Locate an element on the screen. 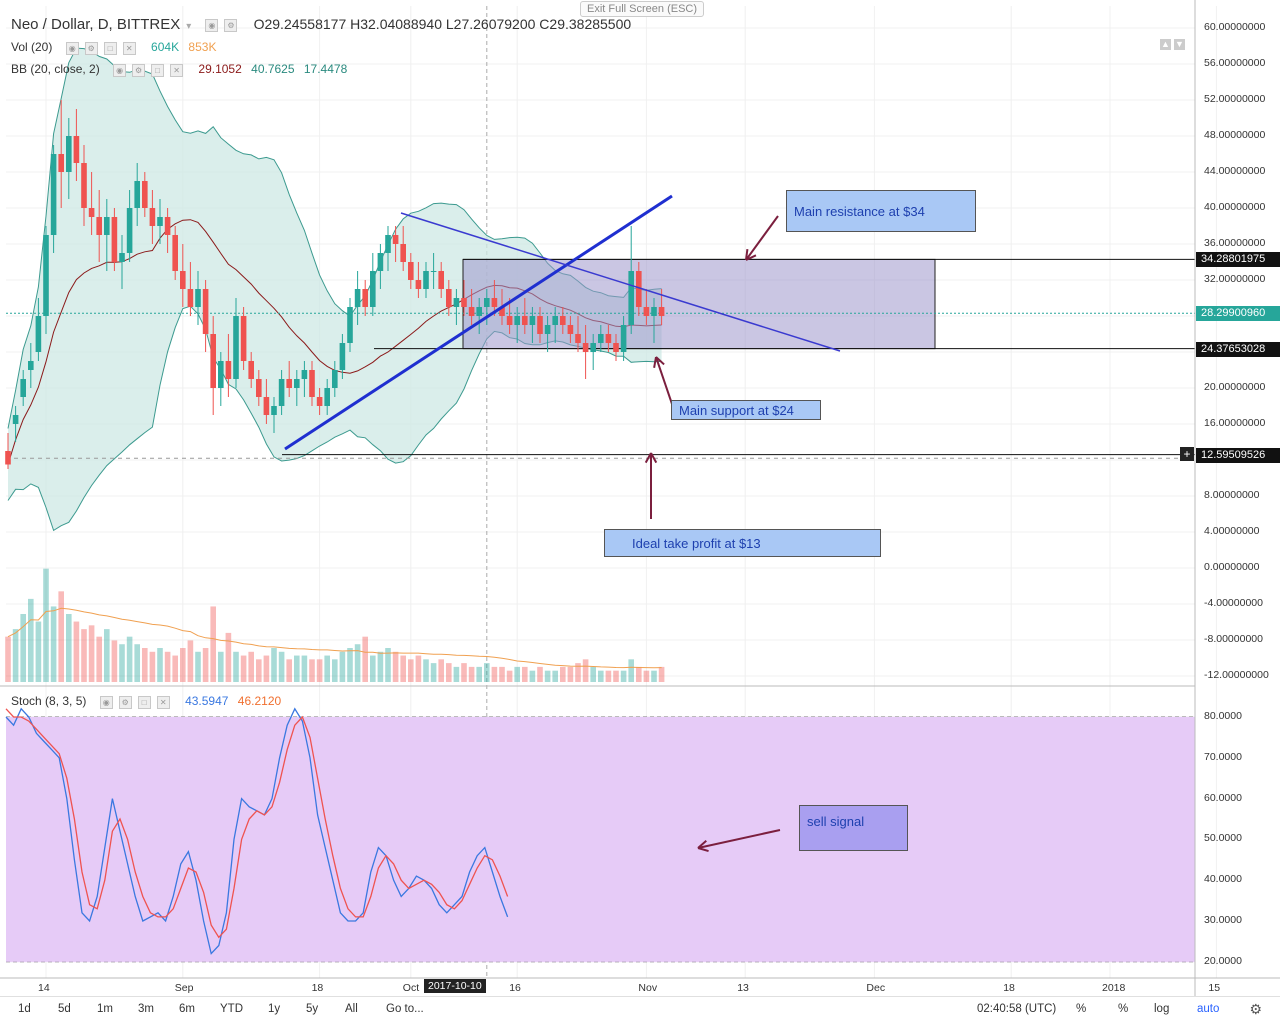 This screenshot has height=1025, width=1280. volume-label: Vol (20) is located at coordinates (32, 47).